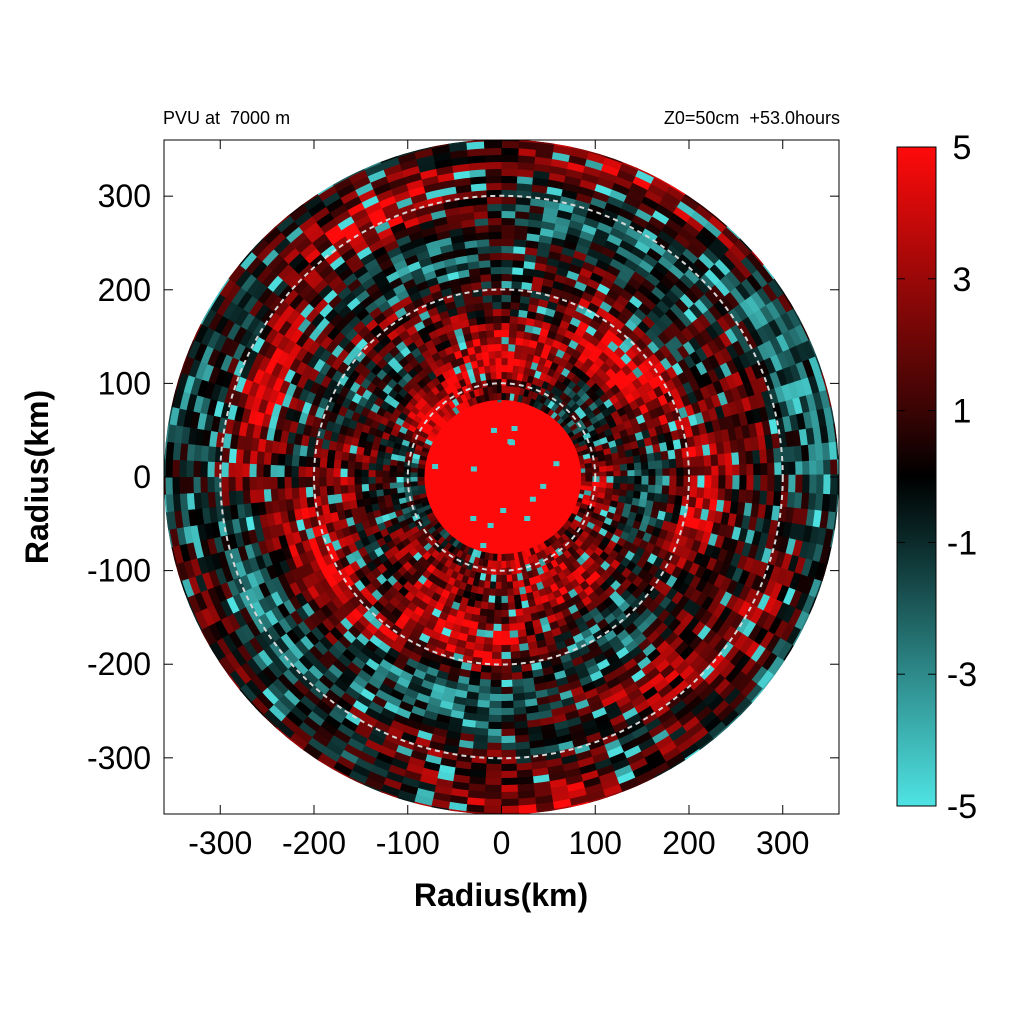 The height and width of the screenshot is (1024, 1024). What do you see at coordinates (227, 118) in the screenshot?
I see `chart-title-left: PVU at 7000 m` at bounding box center [227, 118].